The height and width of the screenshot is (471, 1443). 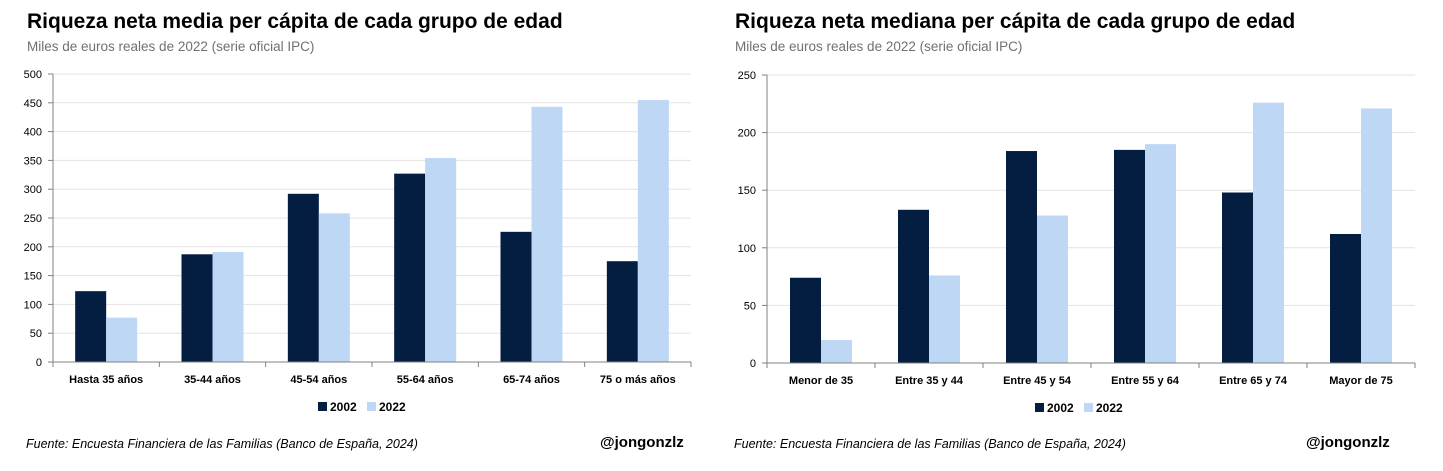 What do you see at coordinates (638, 380) in the screenshot?
I see `x-tick-label: 75 o más años` at bounding box center [638, 380].